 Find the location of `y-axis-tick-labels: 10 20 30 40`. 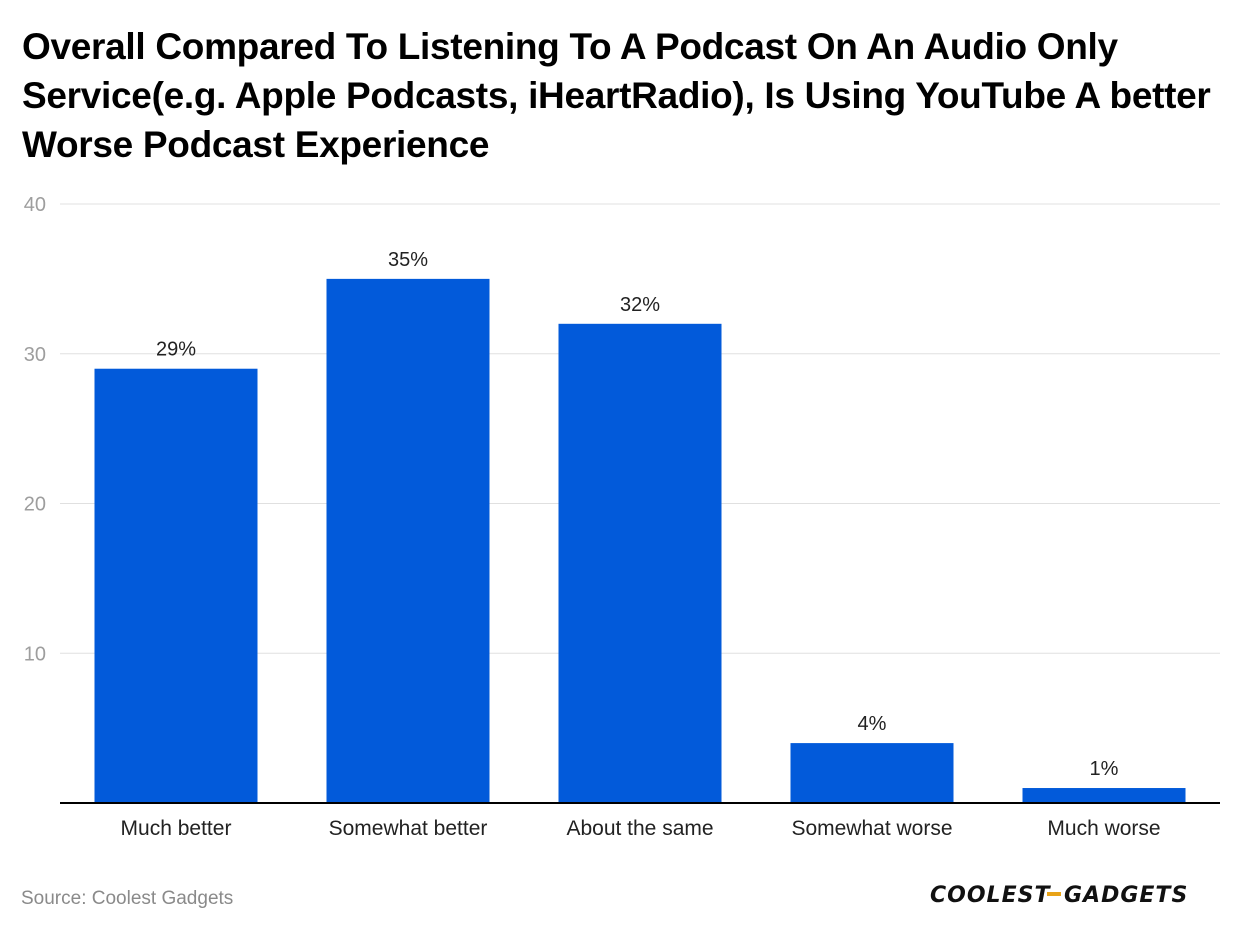

y-axis-tick-labels: 10 20 30 40 is located at coordinates (35, 429).